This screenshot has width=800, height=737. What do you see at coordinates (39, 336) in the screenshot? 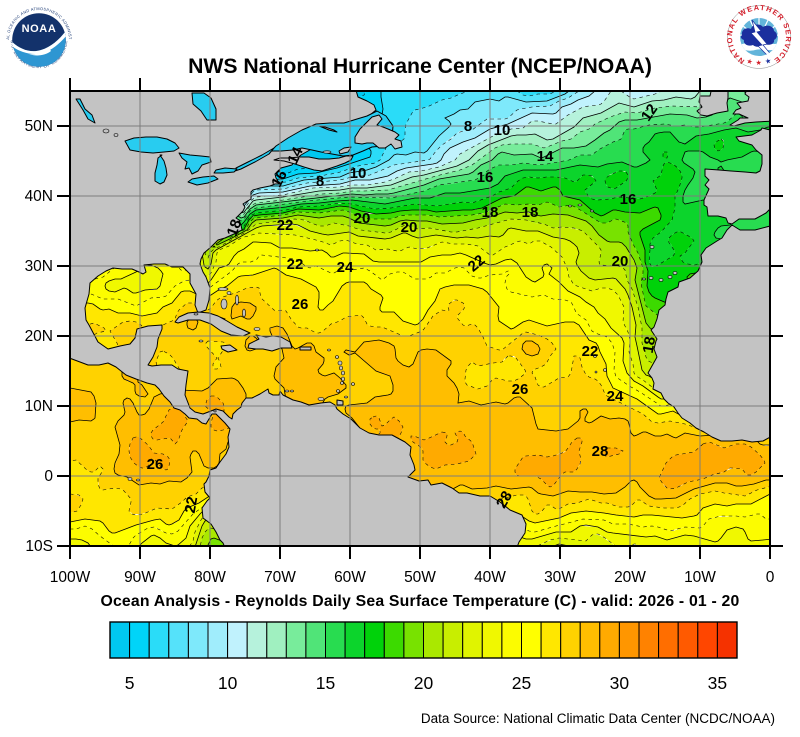
I see `svg-text: 20N` at bounding box center [39, 336].